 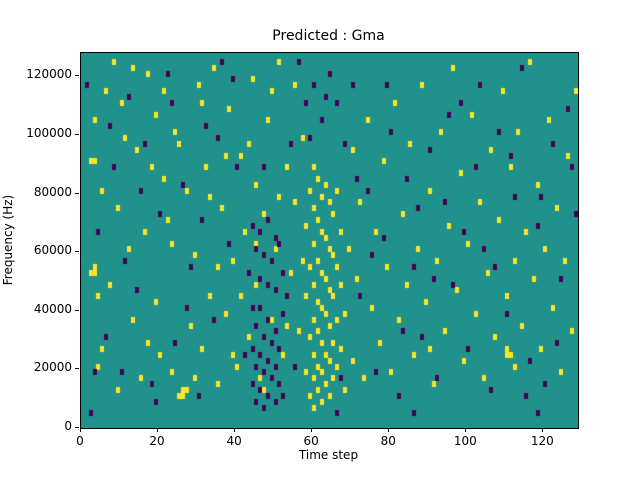 I want to click on y-tick-label: 40000, so click(x=52, y=308).